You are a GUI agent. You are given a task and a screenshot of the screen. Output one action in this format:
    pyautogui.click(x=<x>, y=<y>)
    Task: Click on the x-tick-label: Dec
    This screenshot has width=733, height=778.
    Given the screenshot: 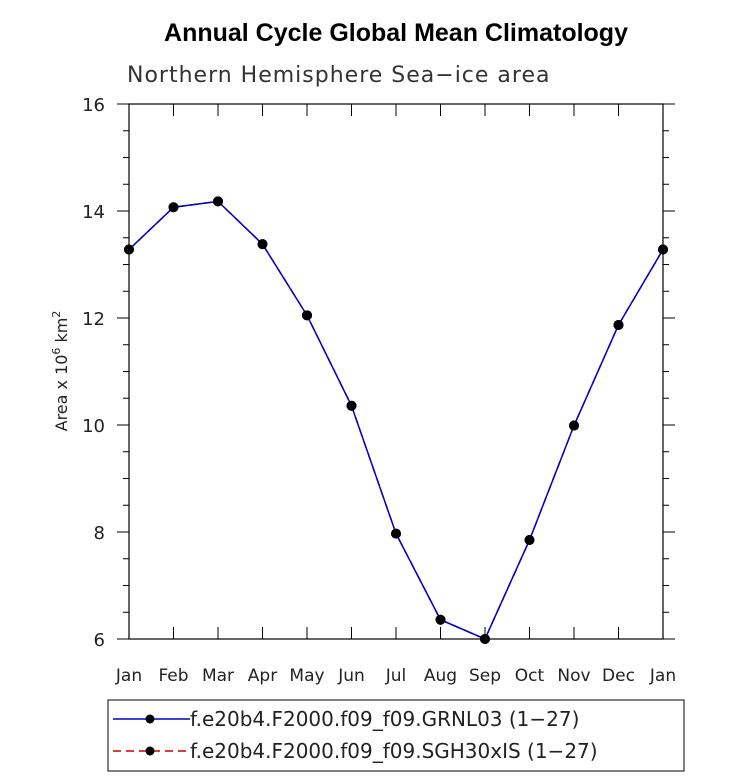 What is the action you would take?
    pyautogui.click(x=618, y=676)
    